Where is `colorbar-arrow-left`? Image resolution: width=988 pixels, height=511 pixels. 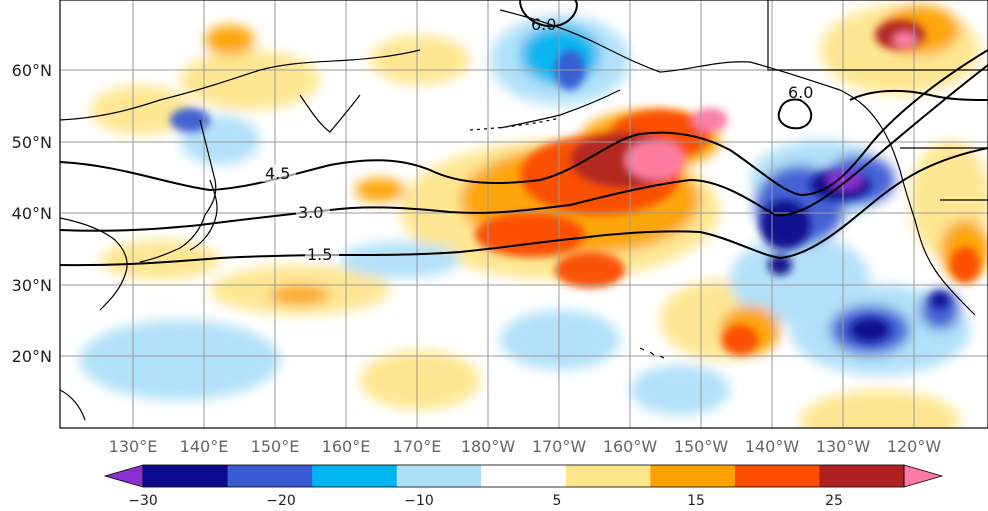
colorbar-arrow-left is located at coordinates (123, 476).